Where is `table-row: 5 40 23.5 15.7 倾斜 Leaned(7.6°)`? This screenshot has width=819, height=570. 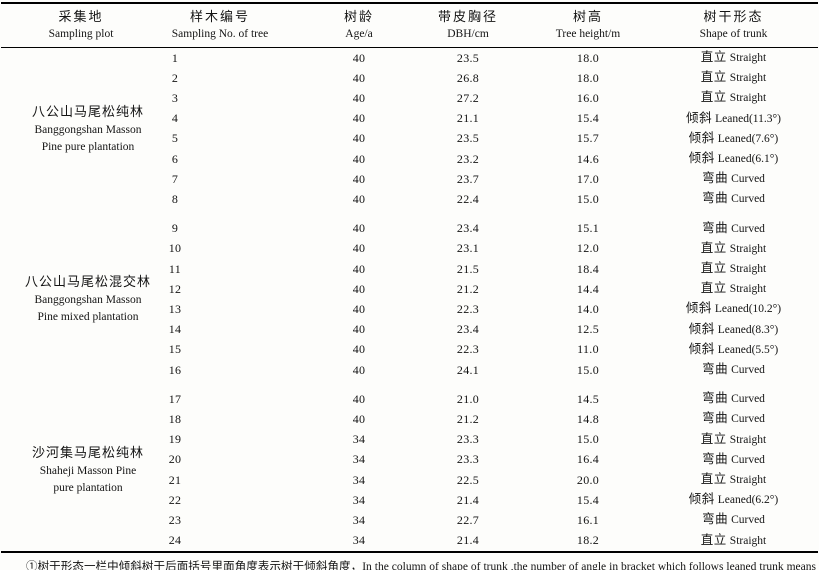 table-row: 5 40 23.5 15.7 倾斜 Leaned(7.6°) is located at coordinates (409, 139).